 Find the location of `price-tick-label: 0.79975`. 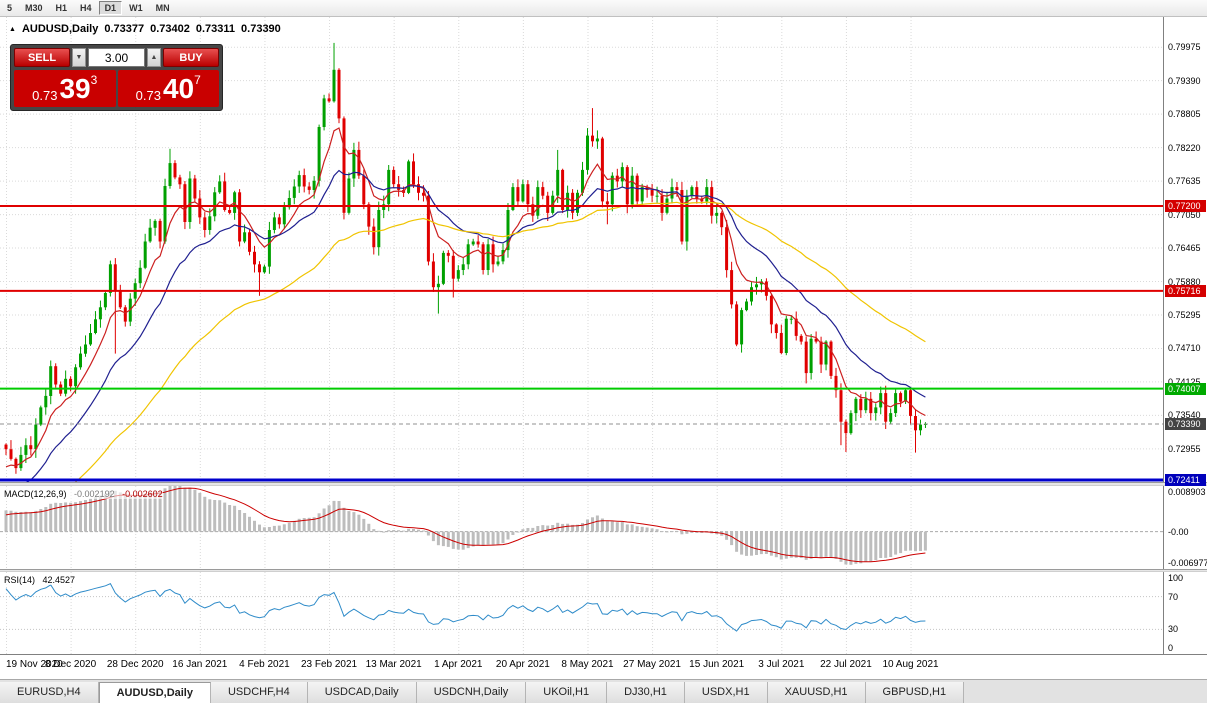

price-tick-label: 0.79975 is located at coordinates (1184, 47).